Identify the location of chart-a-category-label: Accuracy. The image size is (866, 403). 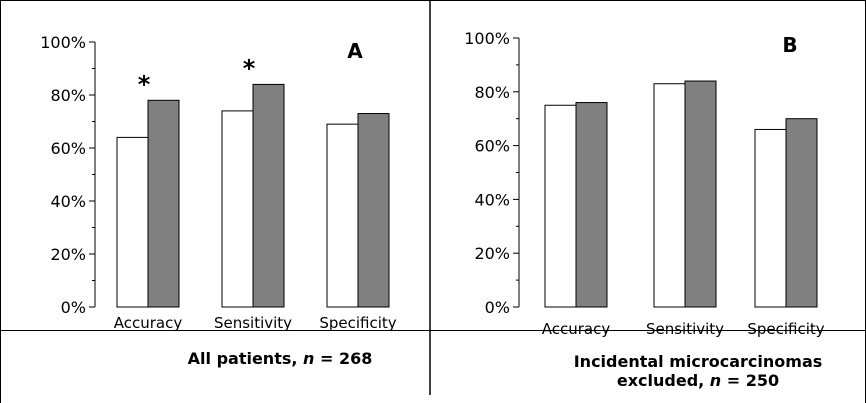
(148, 323).